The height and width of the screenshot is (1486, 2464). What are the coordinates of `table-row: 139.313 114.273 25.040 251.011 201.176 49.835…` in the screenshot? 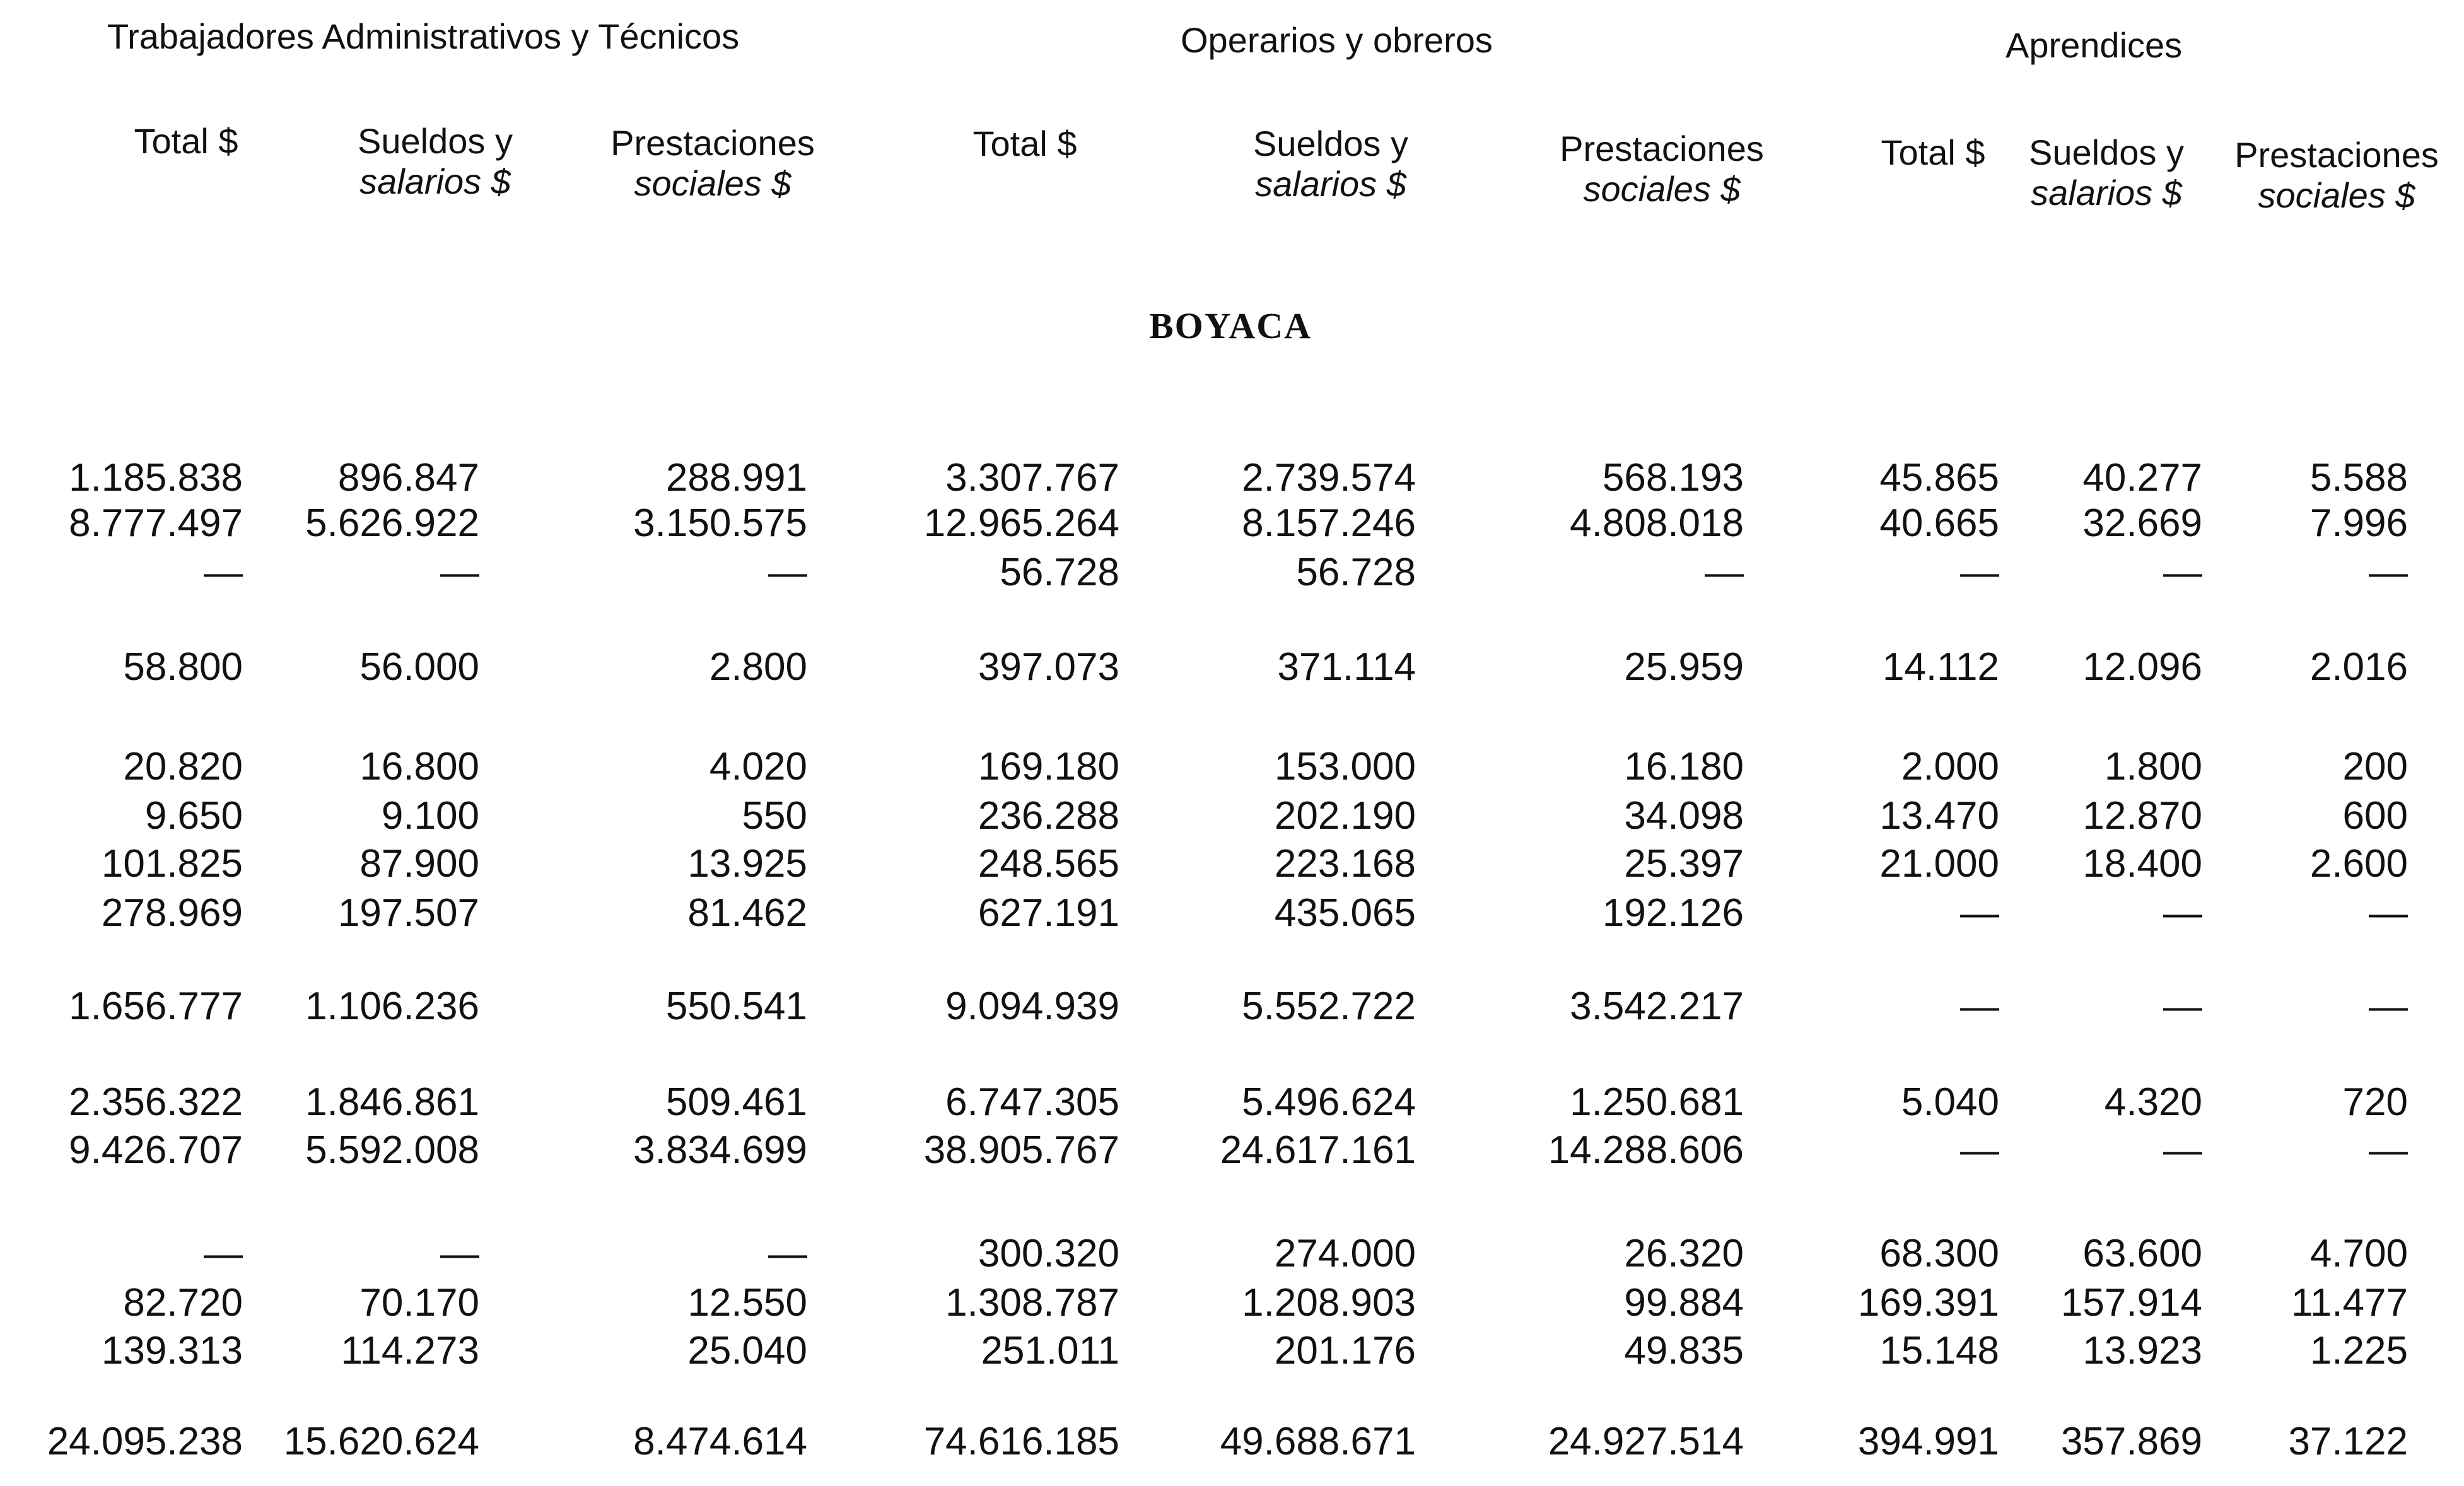 It's located at (1232, 1350).